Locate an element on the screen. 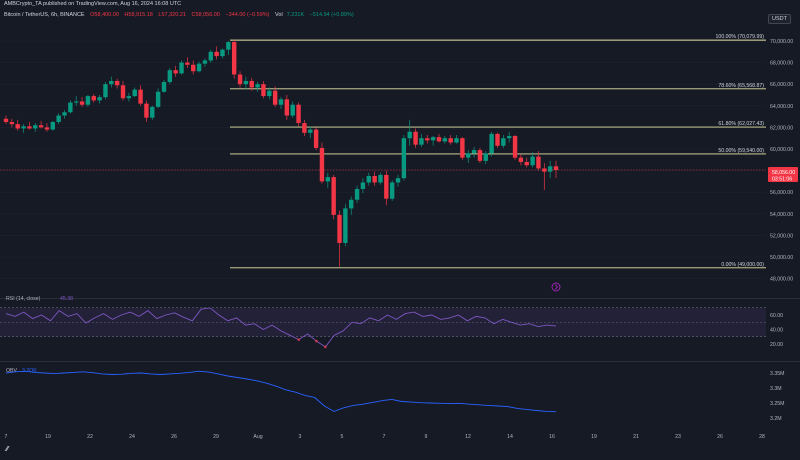  price-tick-label: 68,000.00 is located at coordinates (781, 64).